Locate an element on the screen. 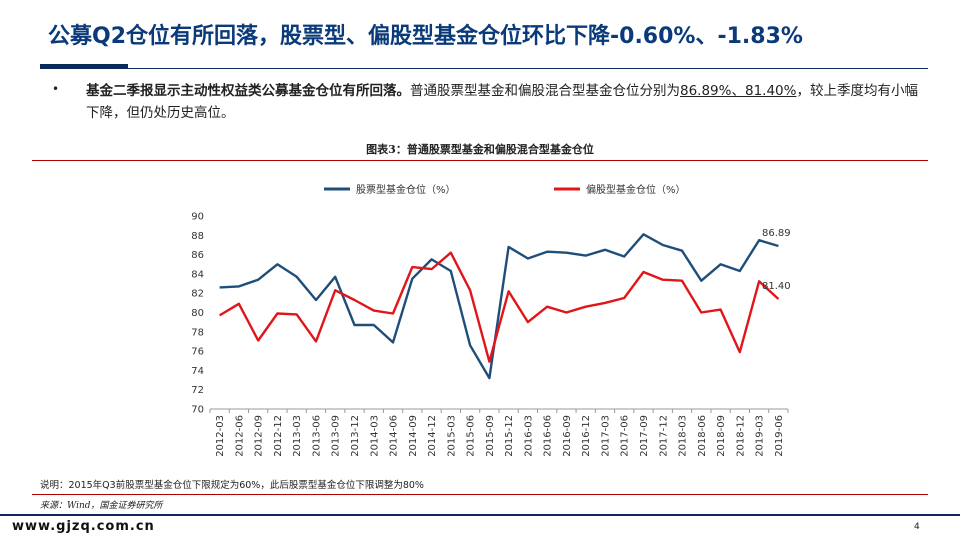  x-tick-label: 2016-03 is located at coordinates (528, 436).